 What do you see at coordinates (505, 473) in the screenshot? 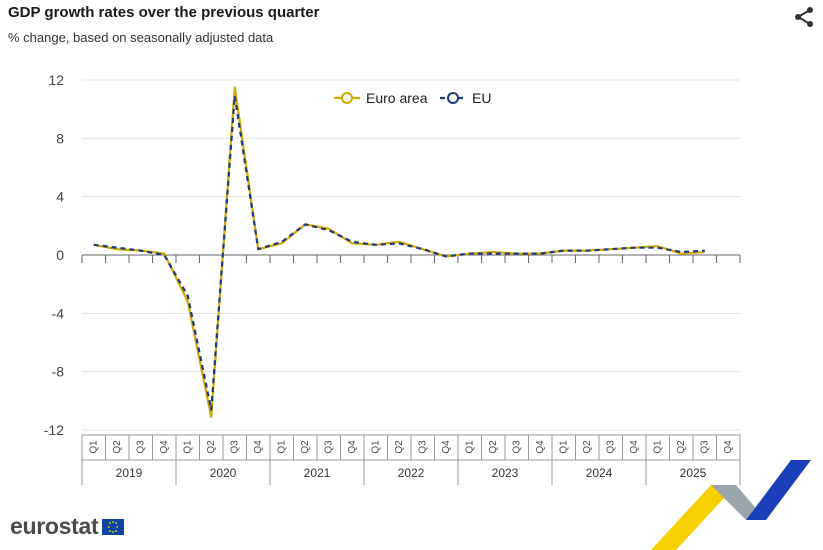
I see `year-tick-label: 2023` at bounding box center [505, 473].